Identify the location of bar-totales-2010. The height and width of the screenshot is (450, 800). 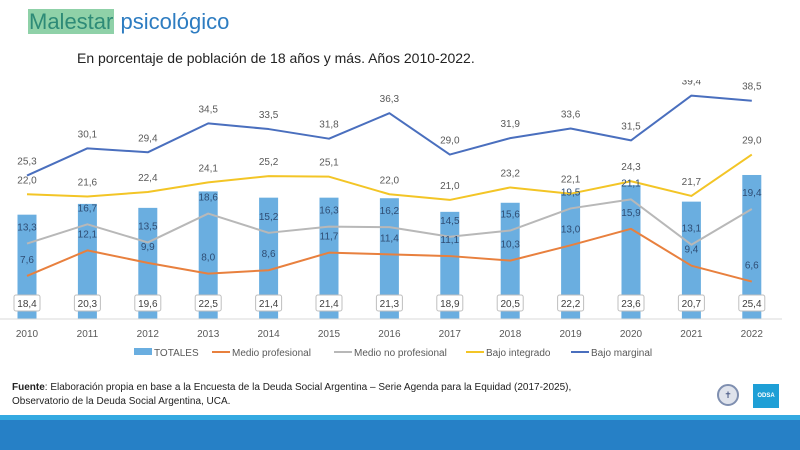
(27, 266).